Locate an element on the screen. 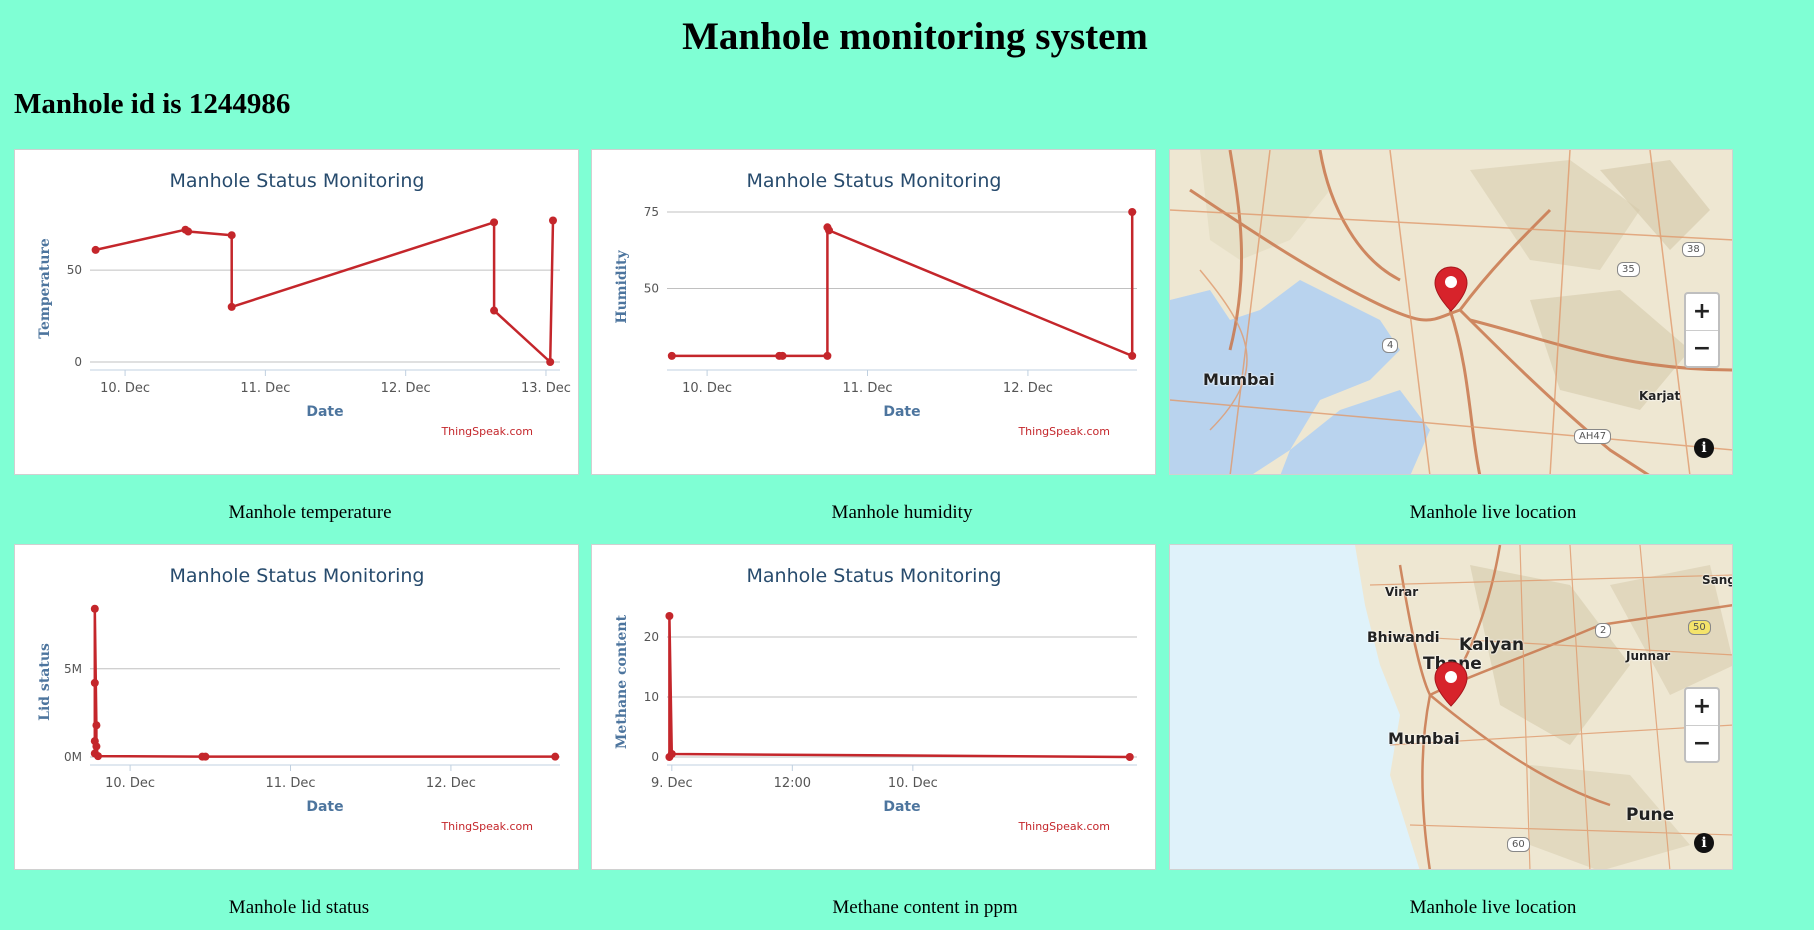 The height and width of the screenshot is (930, 1814). caption-lid-status: Manhole lid status is located at coordinates (299, 907).